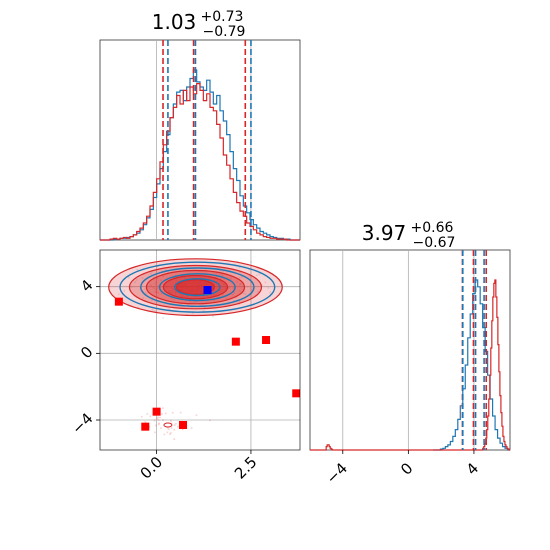 The width and height of the screenshot is (550, 550). I want to click on joint-panel-frame, so click(200, 350).